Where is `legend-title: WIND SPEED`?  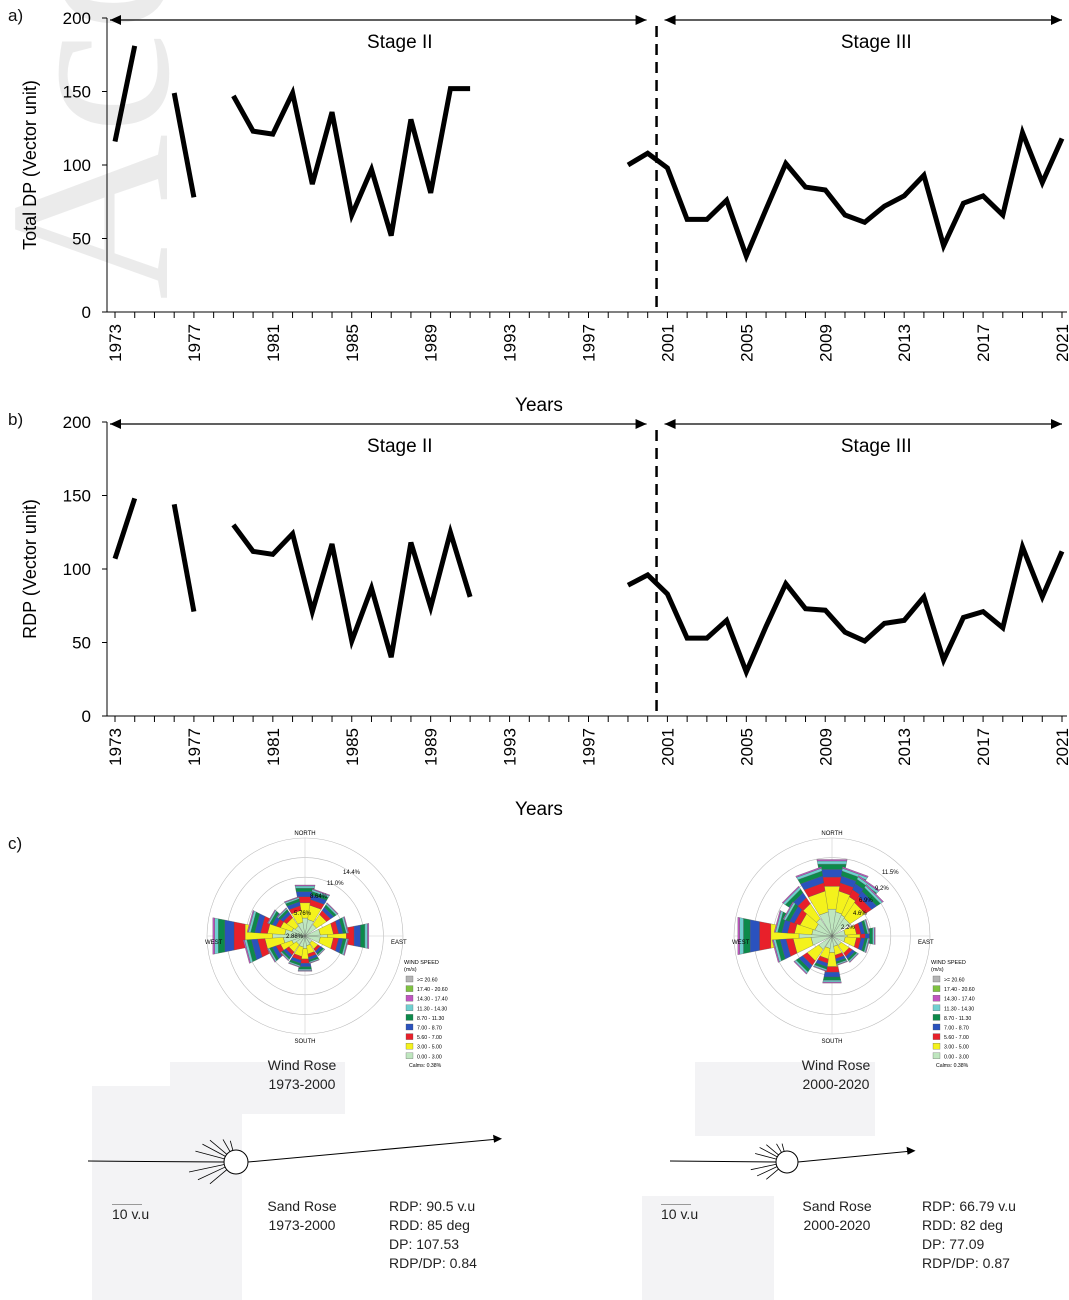
legend-title: WIND SPEED is located at coordinates (948, 963).